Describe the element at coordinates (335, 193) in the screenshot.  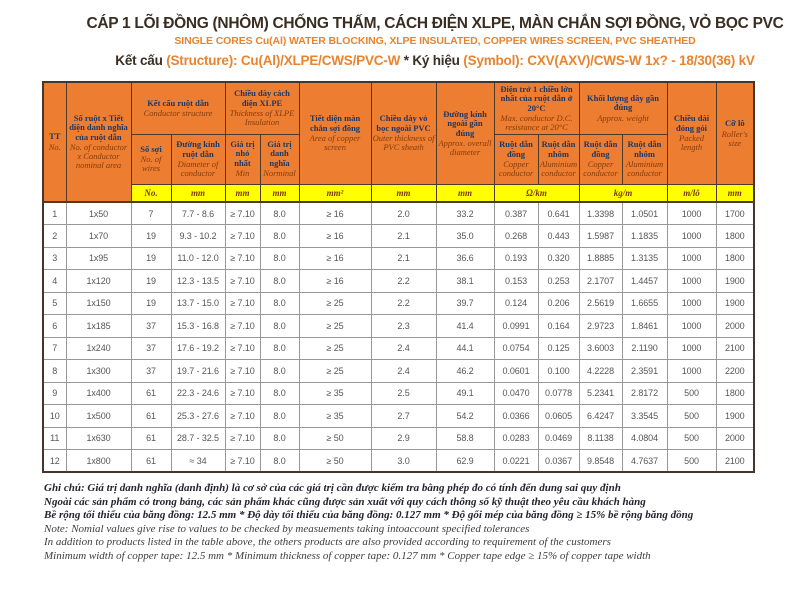
I see `unit-cell: mm²` at that location.